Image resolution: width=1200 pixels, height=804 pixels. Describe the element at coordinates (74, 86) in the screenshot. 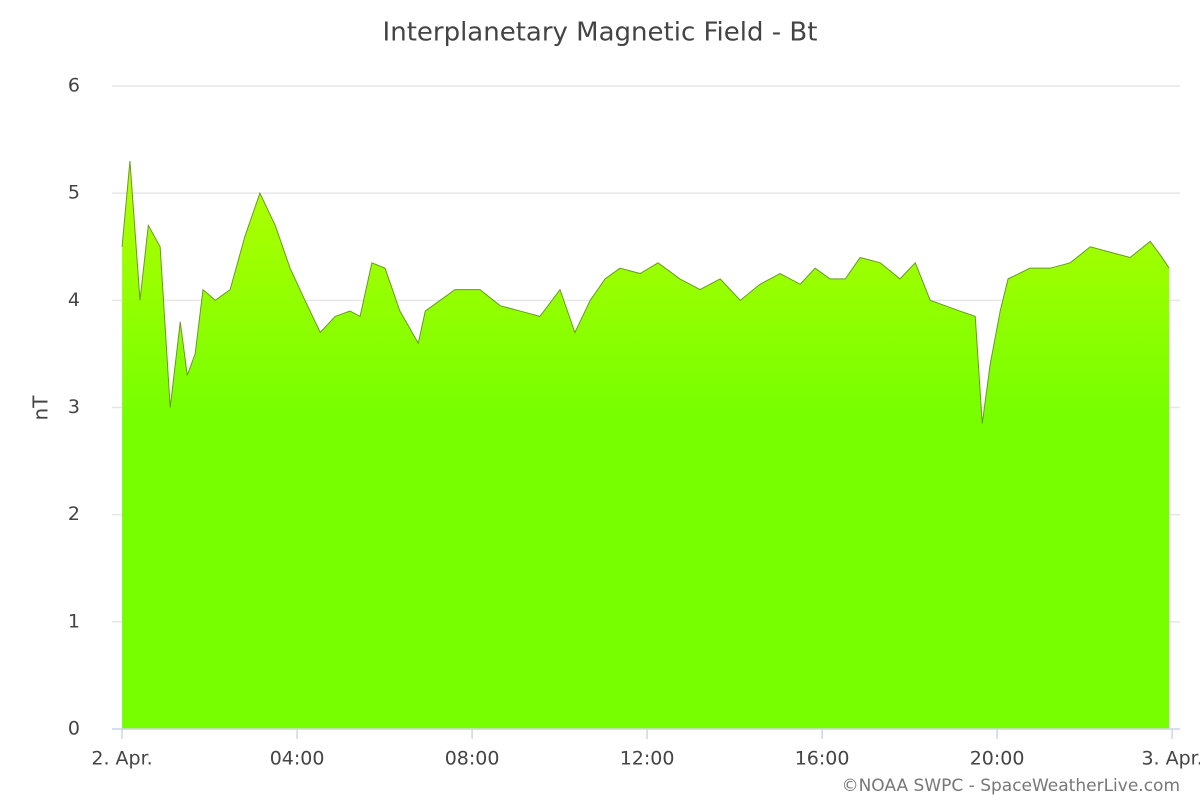

I see `y-tick-label: 6` at that location.